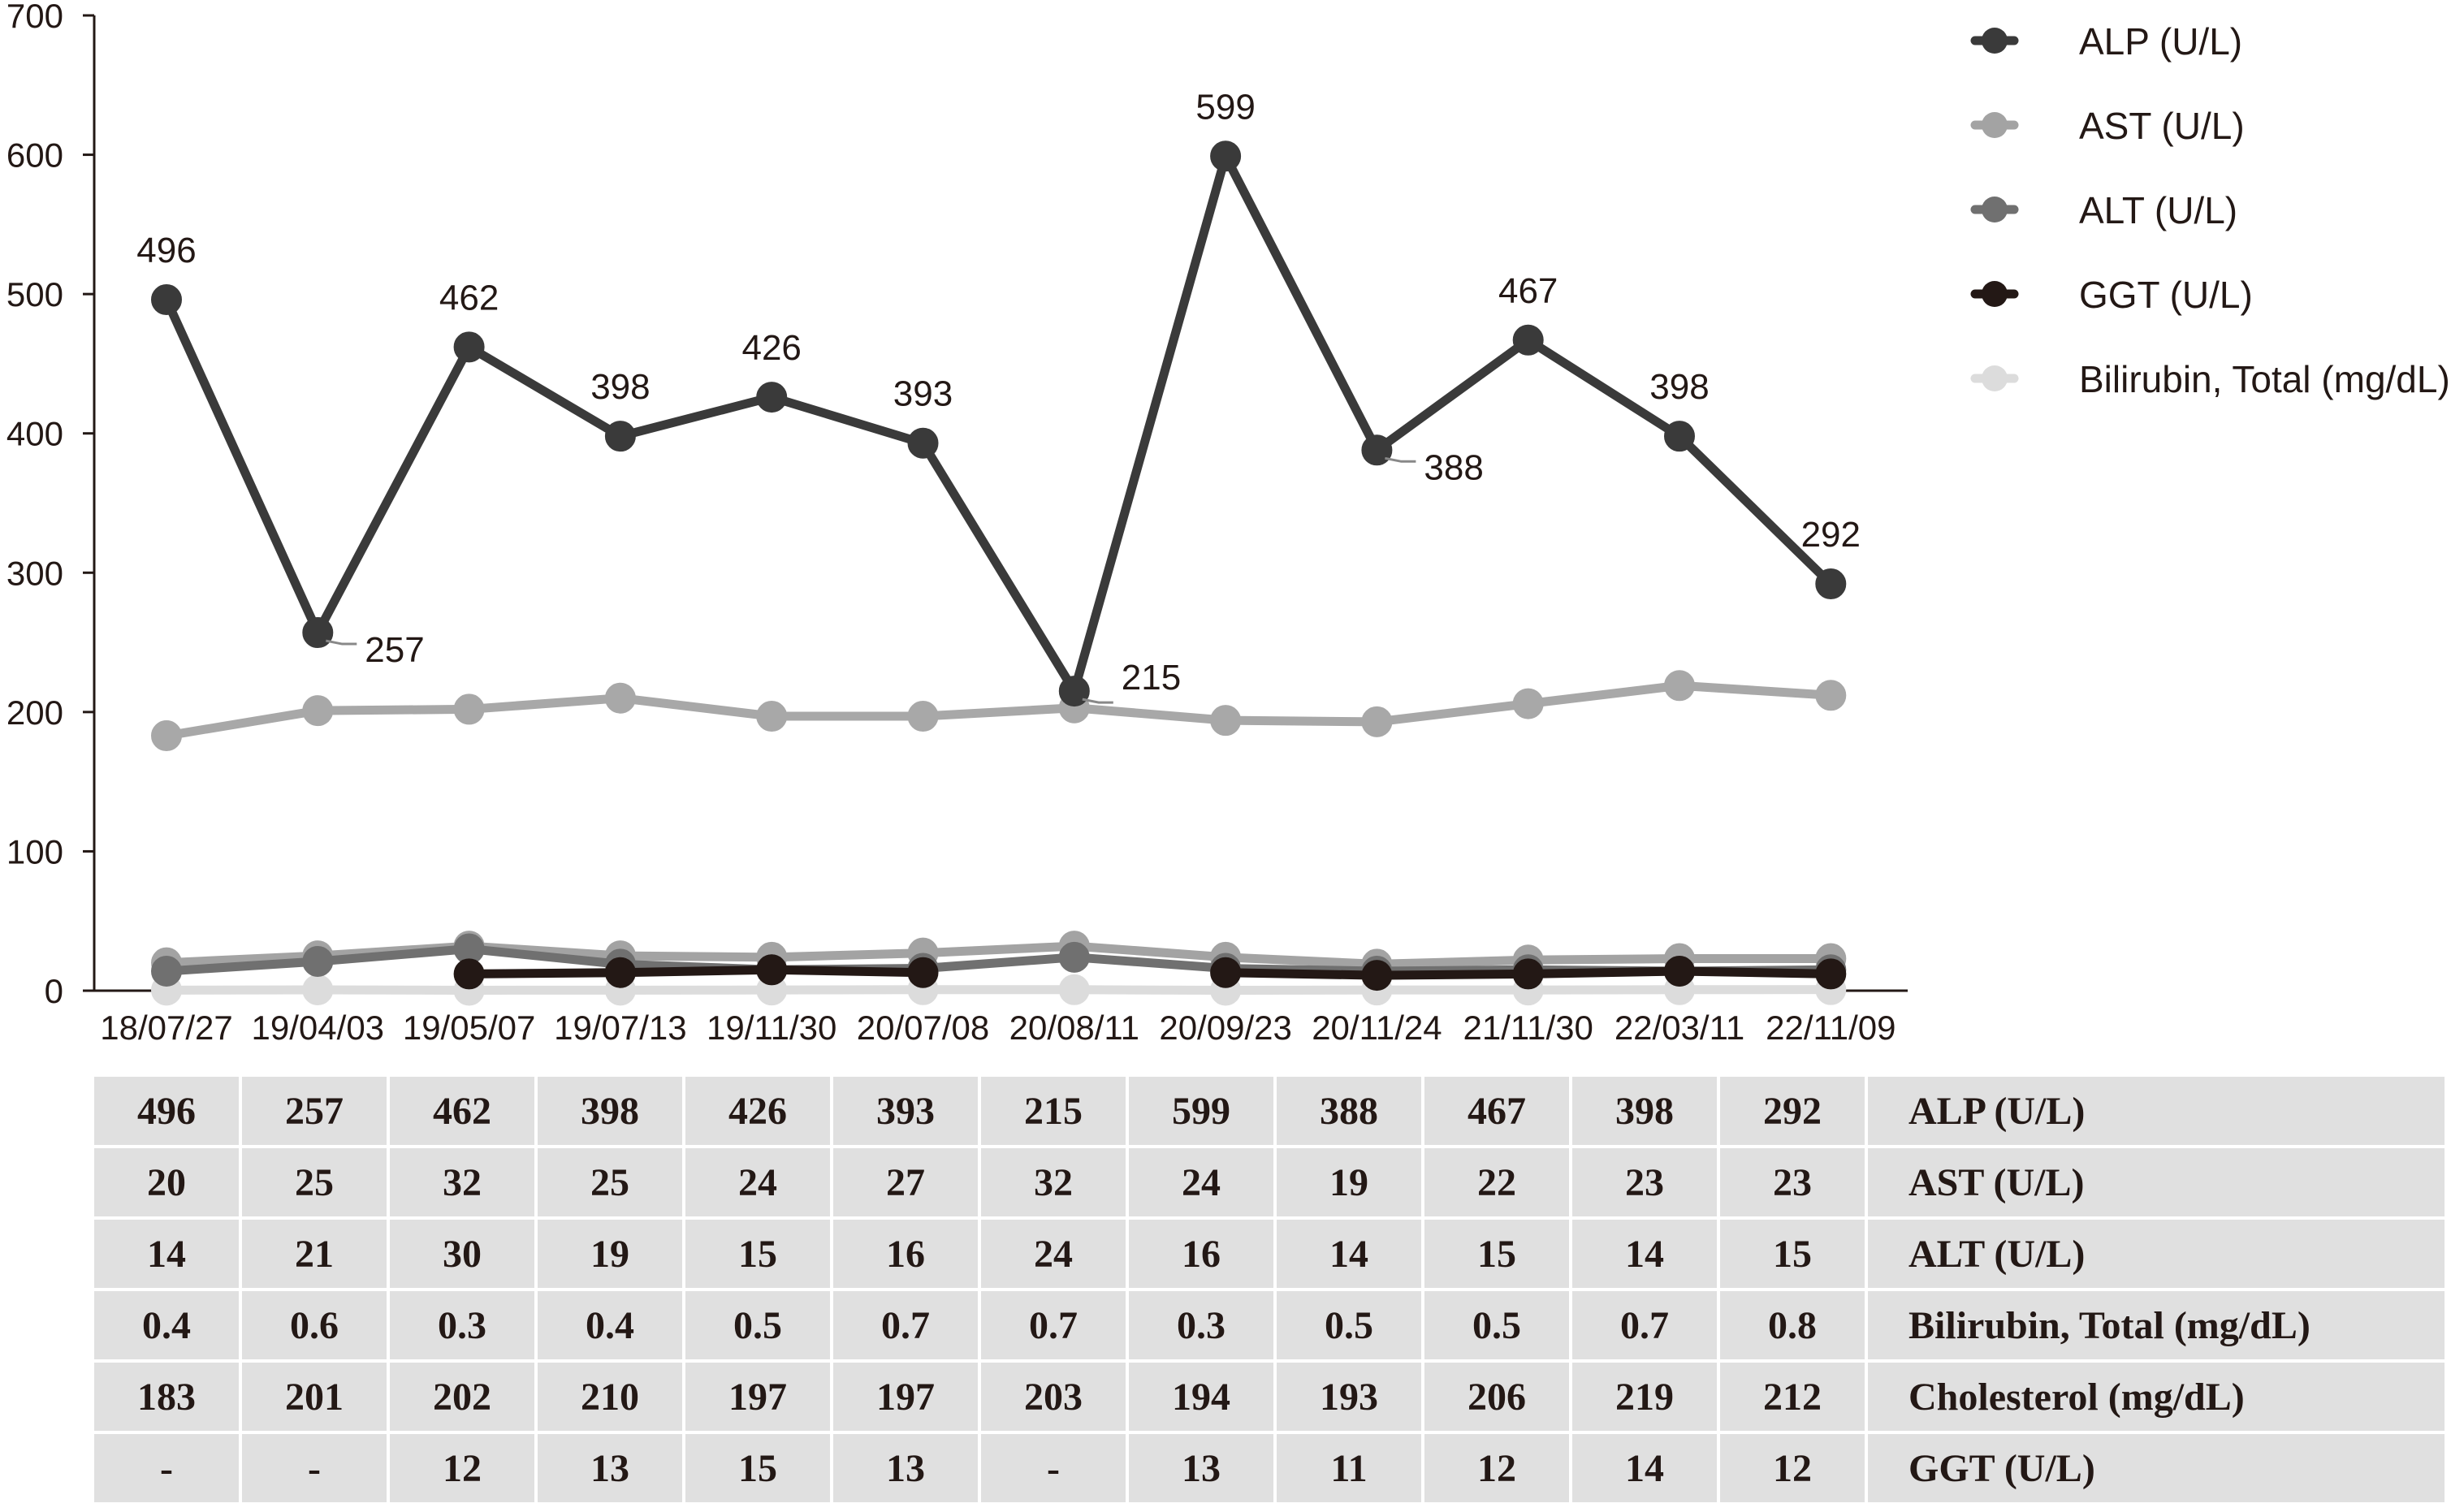 The image size is (2451, 1512). What do you see at coordinates (1225, 107) in the screenshot?
I see `data-label: 599` at bounding box center [1225, 107].